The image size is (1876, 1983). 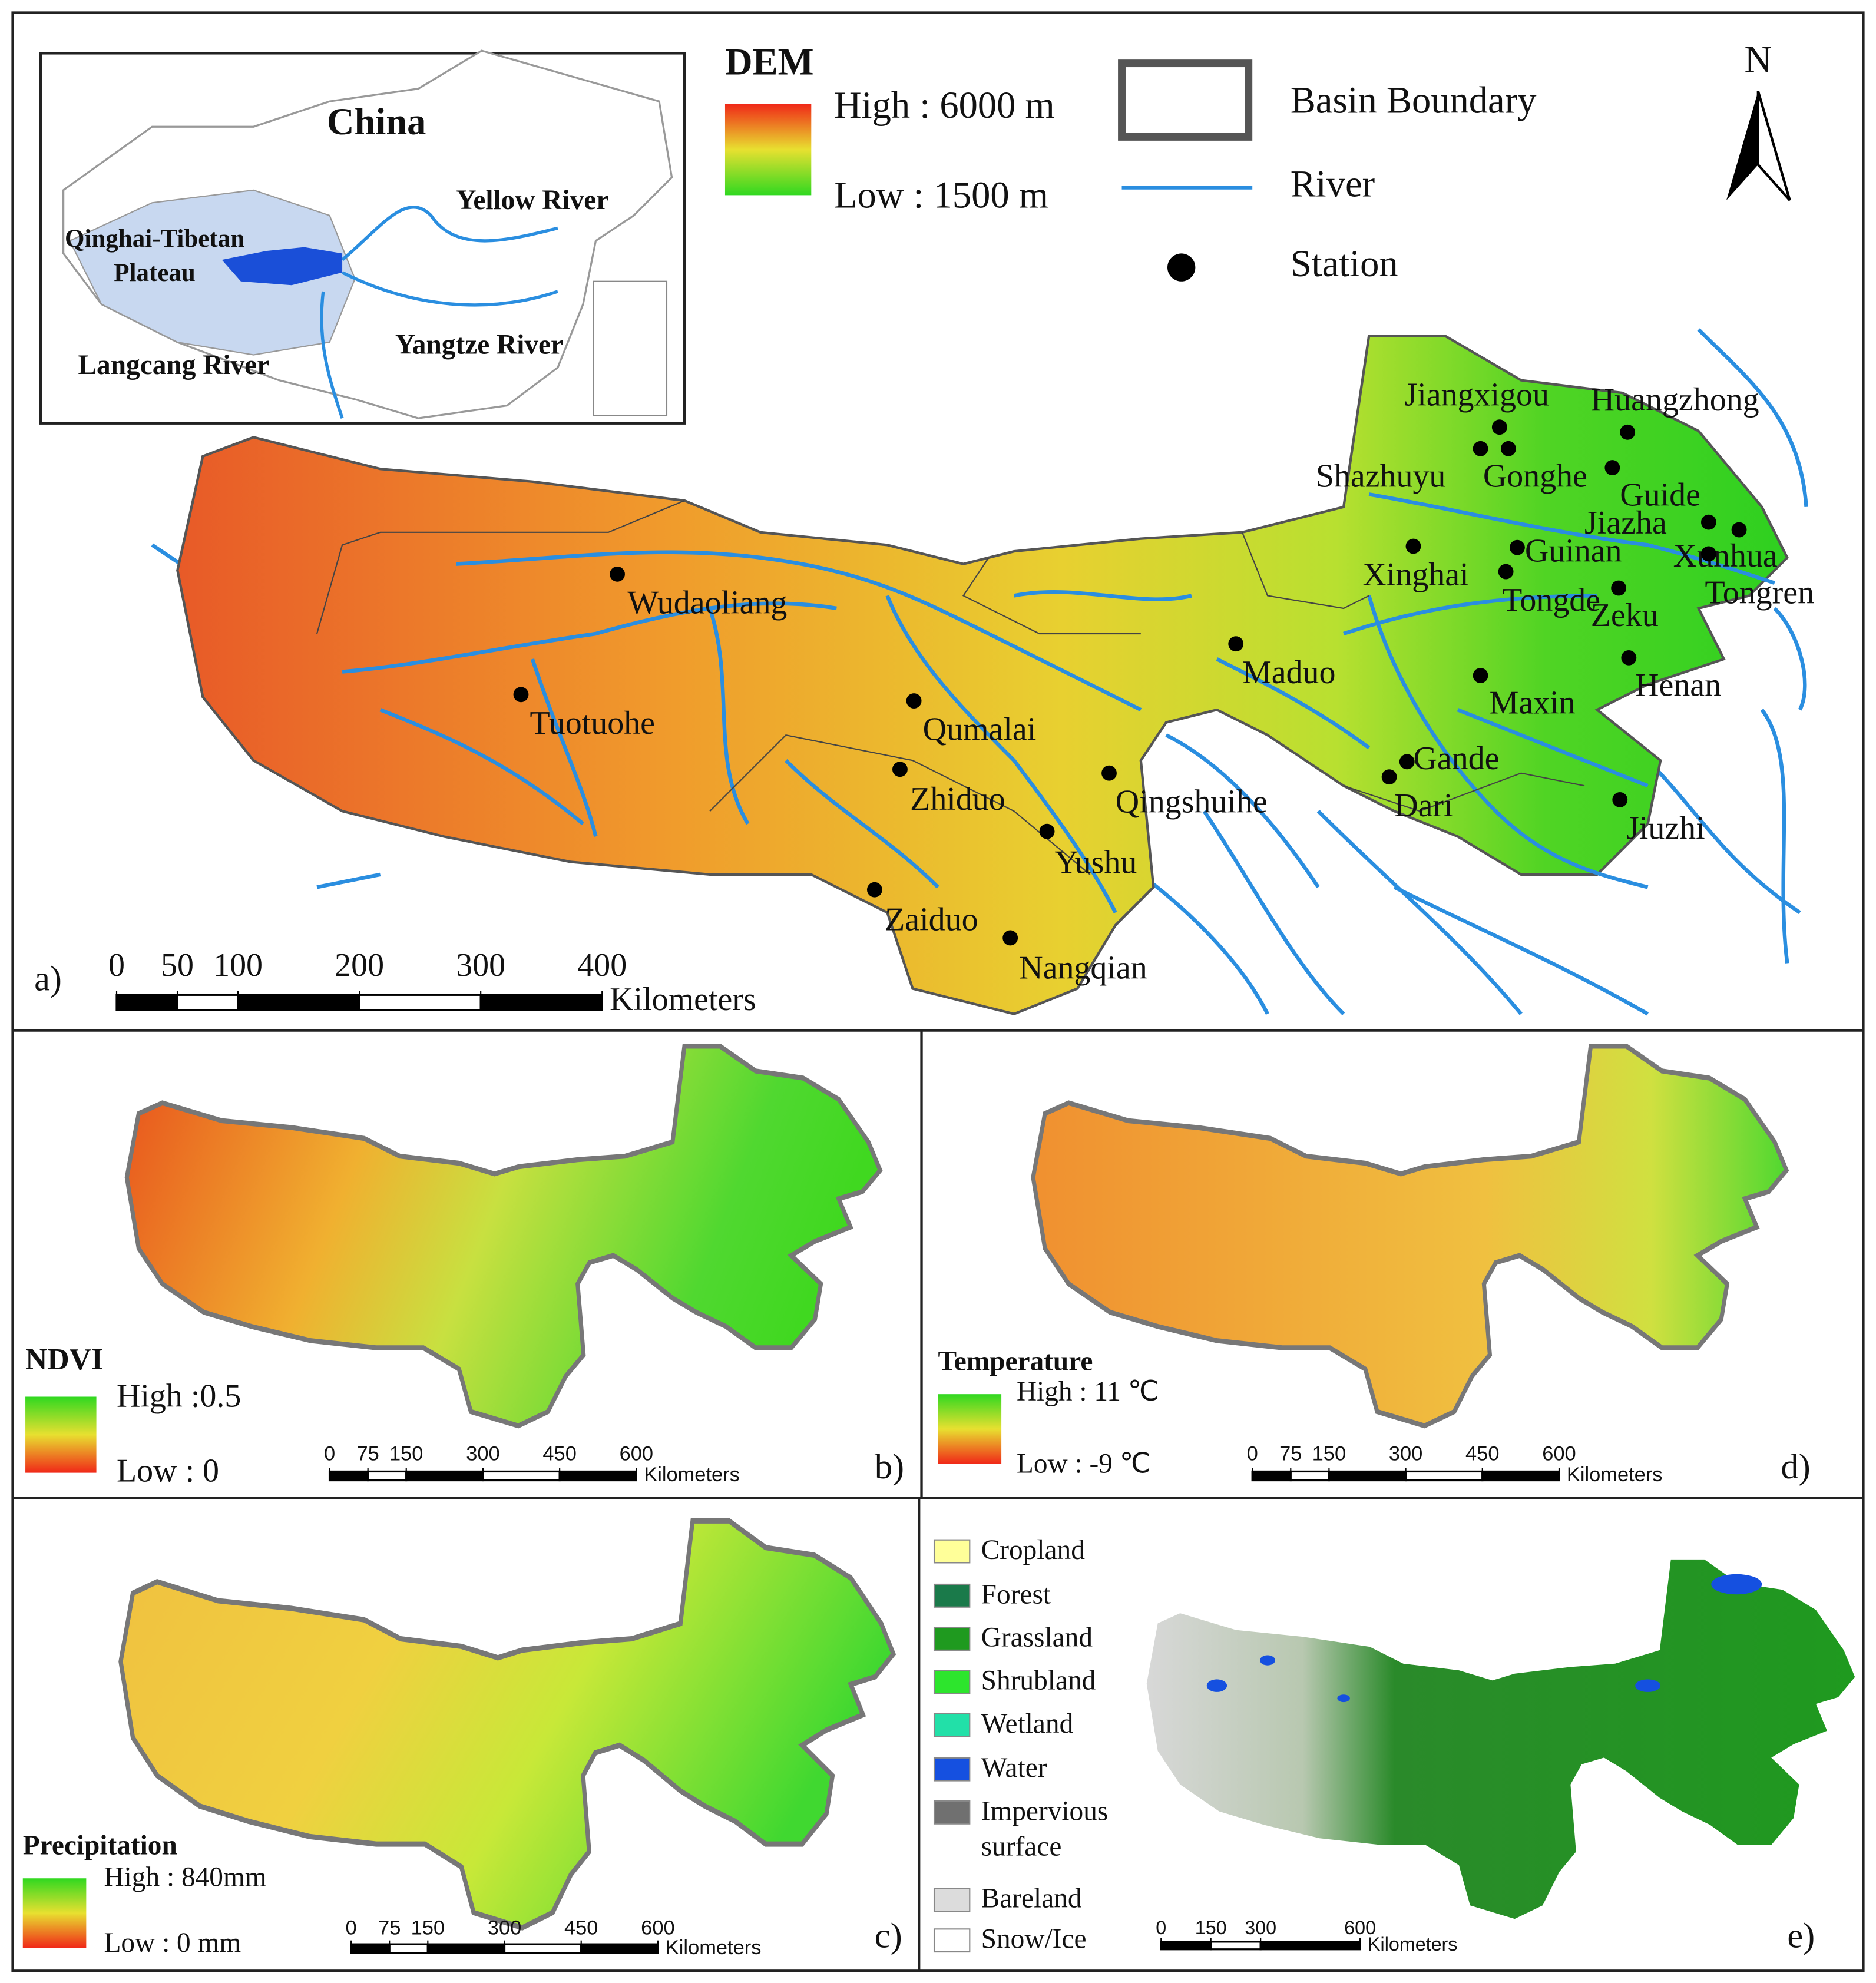 I want to click on legend-symbol, so click(x=1185, y=100).